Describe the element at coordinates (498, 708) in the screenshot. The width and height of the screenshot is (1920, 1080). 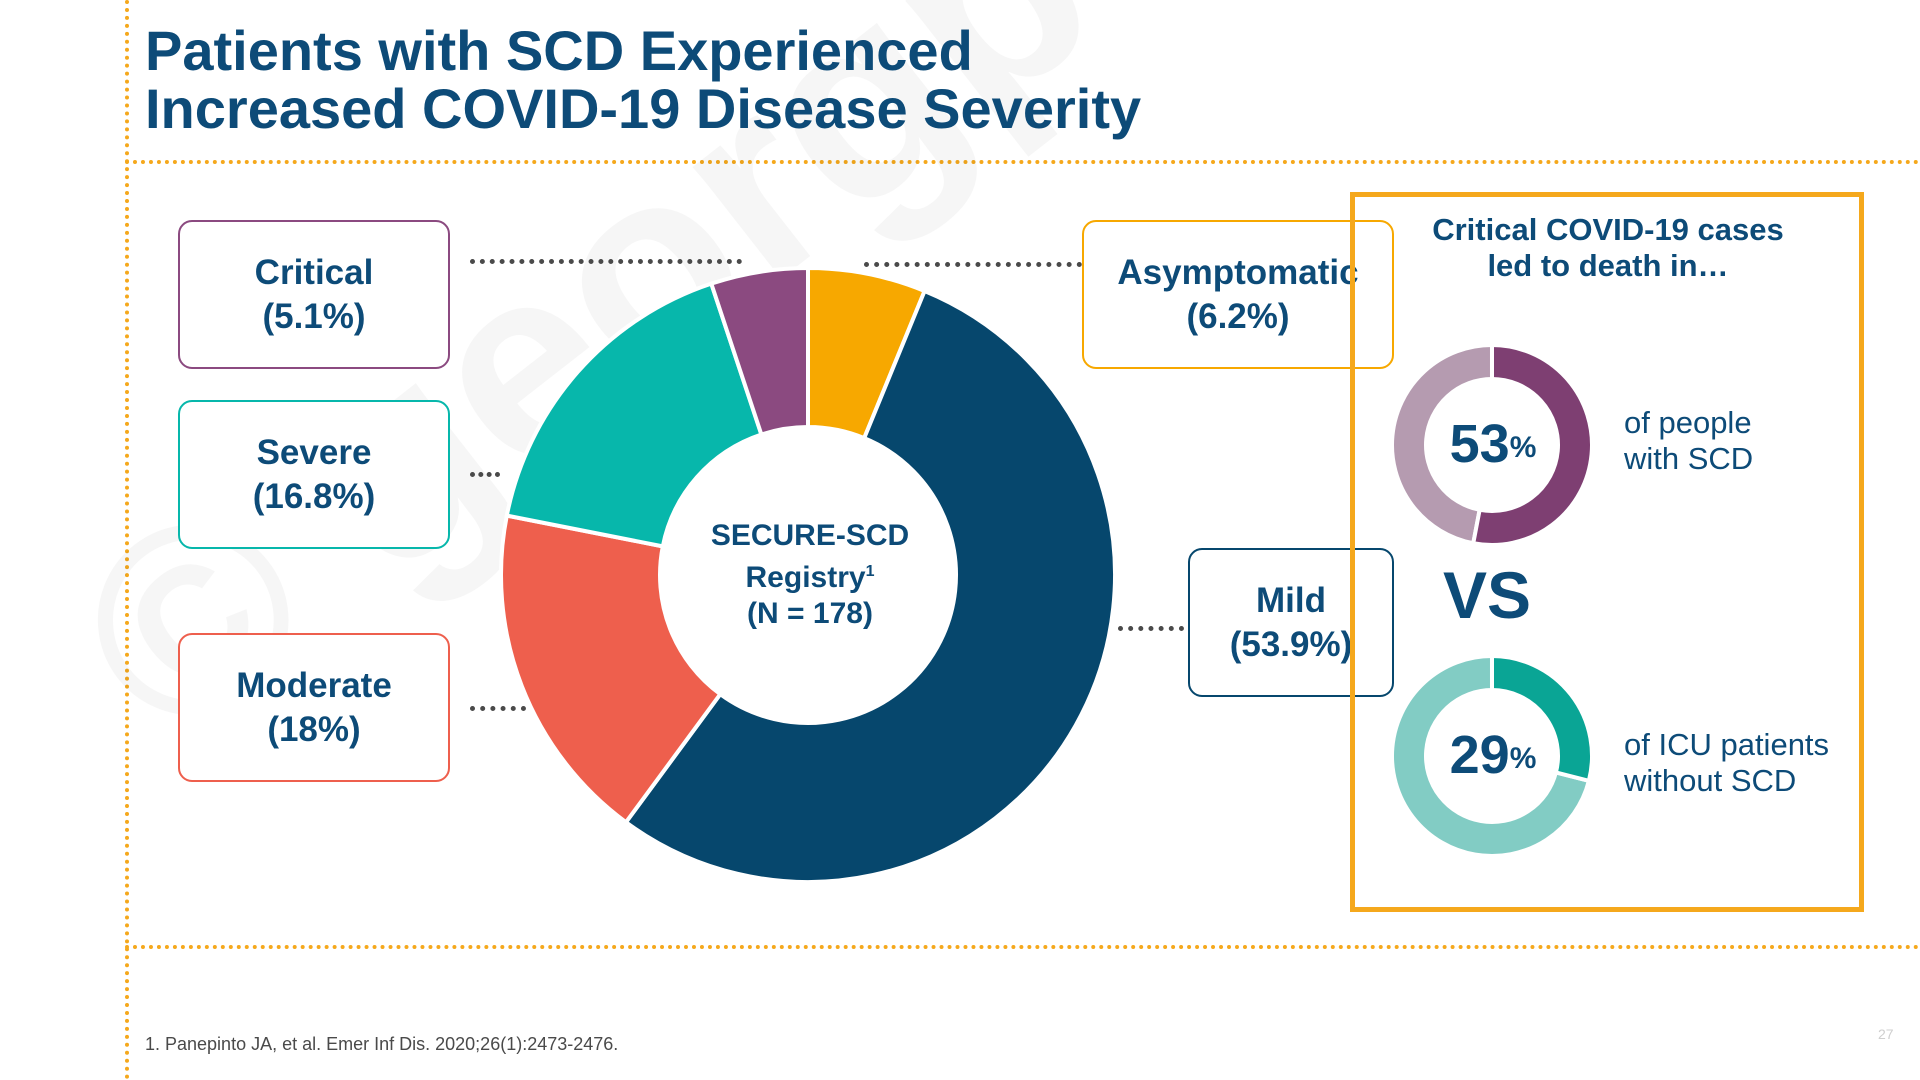
I see `leader-line-moderate` at that location.